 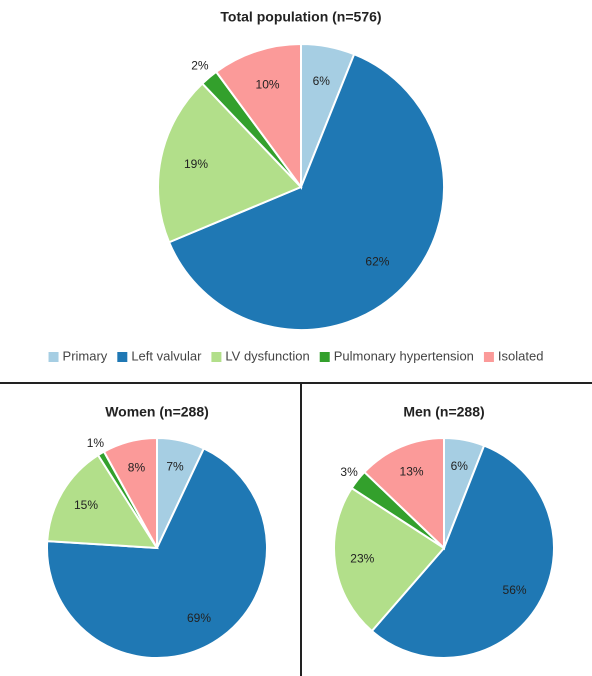 I want to click on data-label: 7%, so click(x=175, y=467).